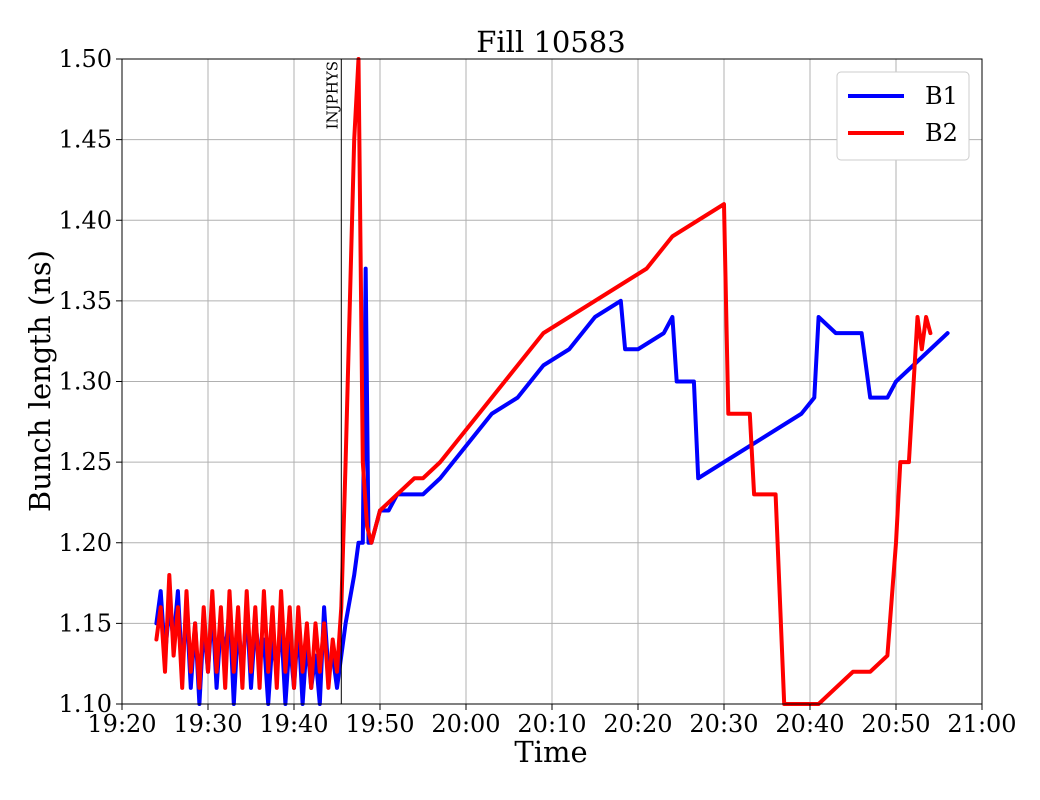 This screenshot has width=1040, height=800. I want to click on y-axis-ticks: 1.10 1.15 1.20 1.25 1.30 1.35 1.40 1.45 1.50, so click(90, 381).